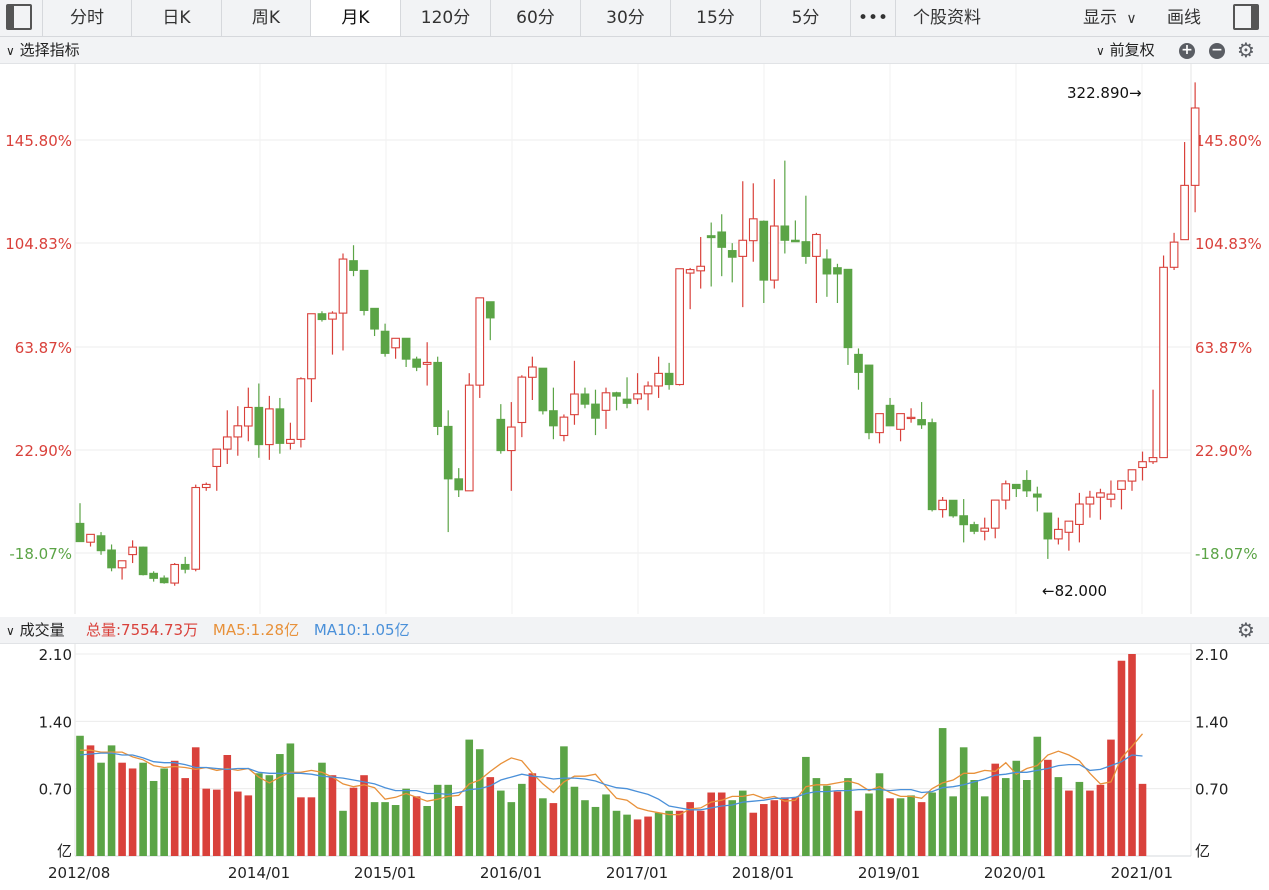  I want to click on ma5-label: MA5:1.28亿, so click(256, 630).